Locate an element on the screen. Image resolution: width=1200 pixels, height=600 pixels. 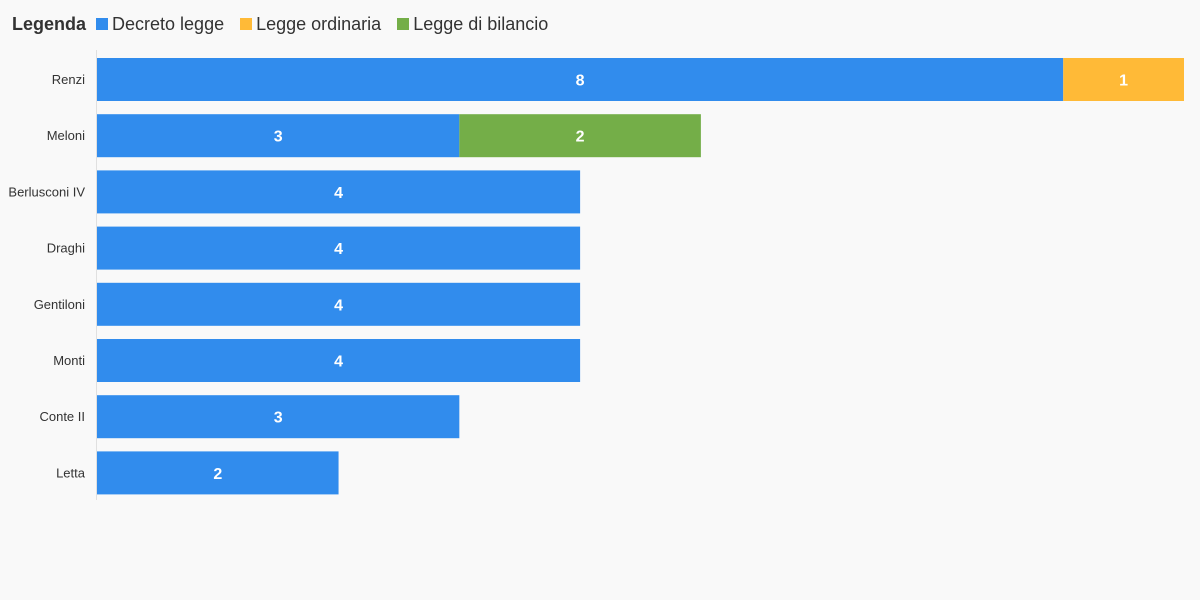
category-label-monti: Monti is located at coordinates (69, 360).